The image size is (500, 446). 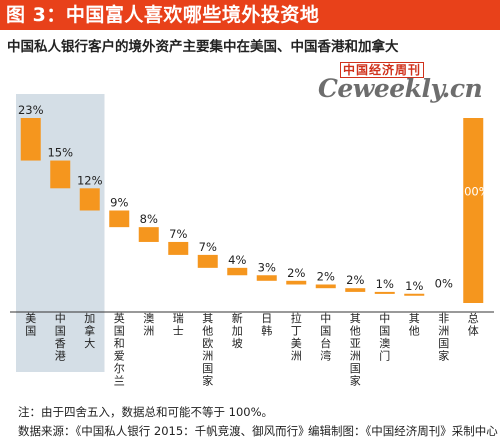 I want to click on value-label-10: 2%, so click(x=326, y=277).